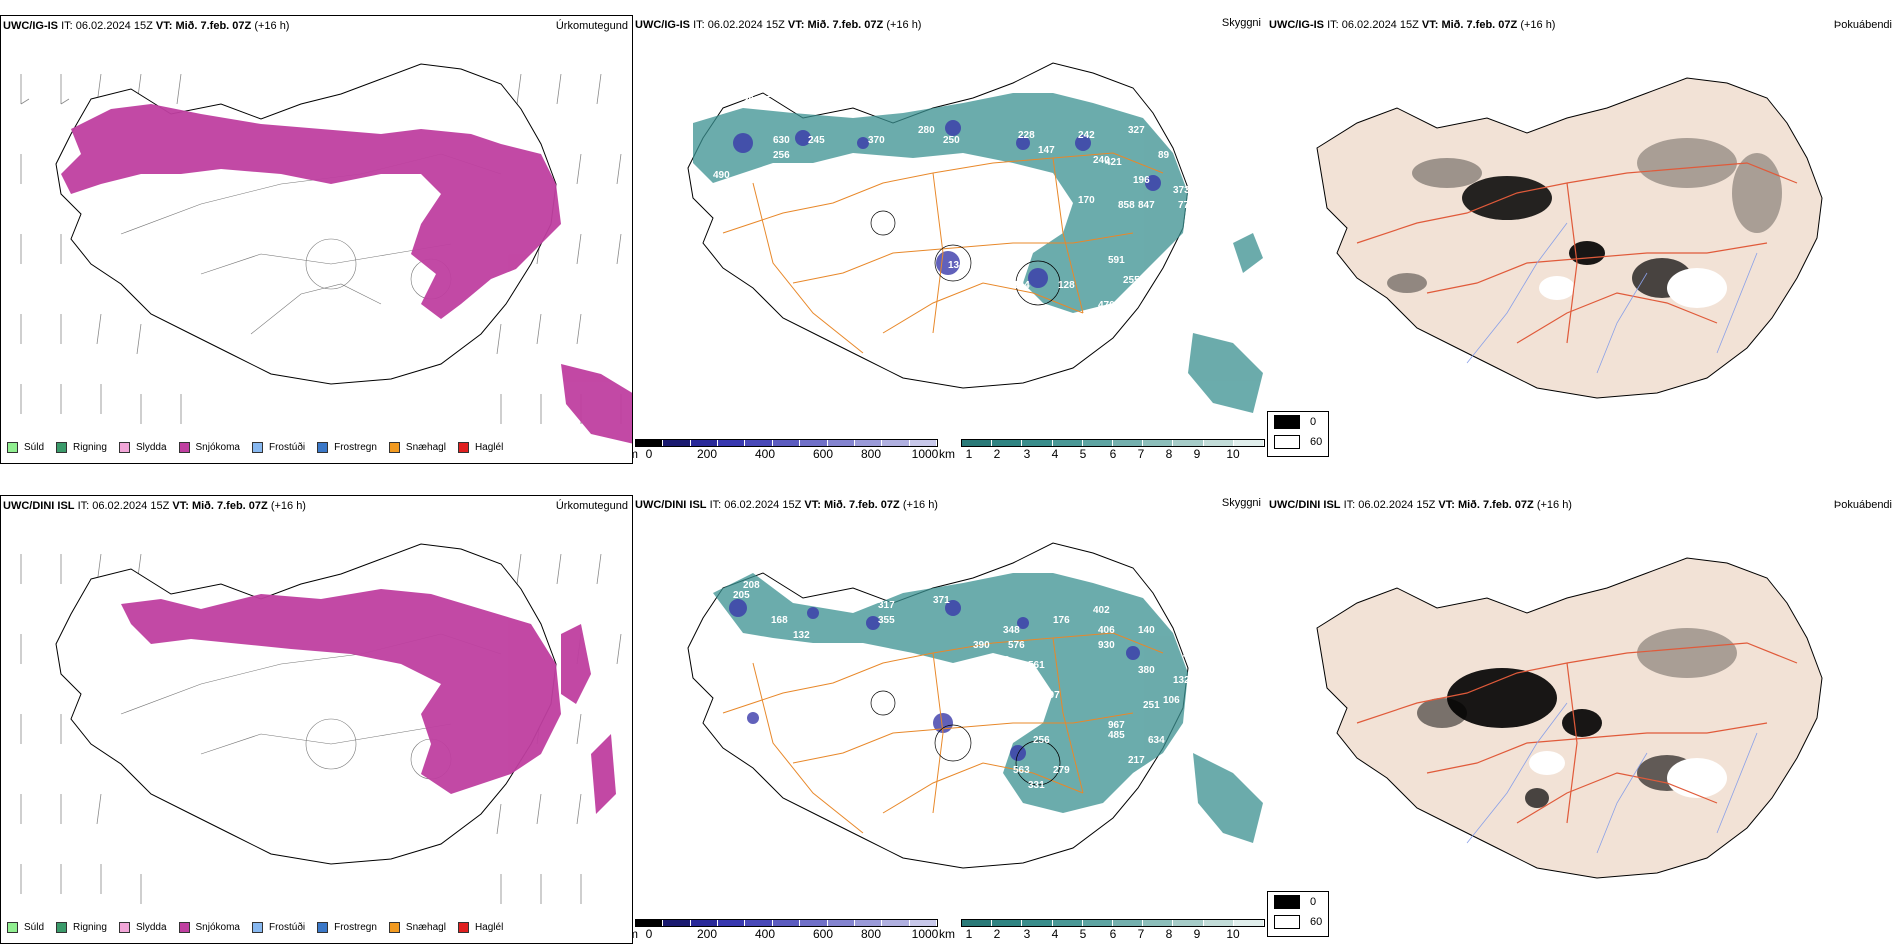 This screenshot has height=950, width=1900. I want to click on scale-tick: 5, so click(1083, 454).